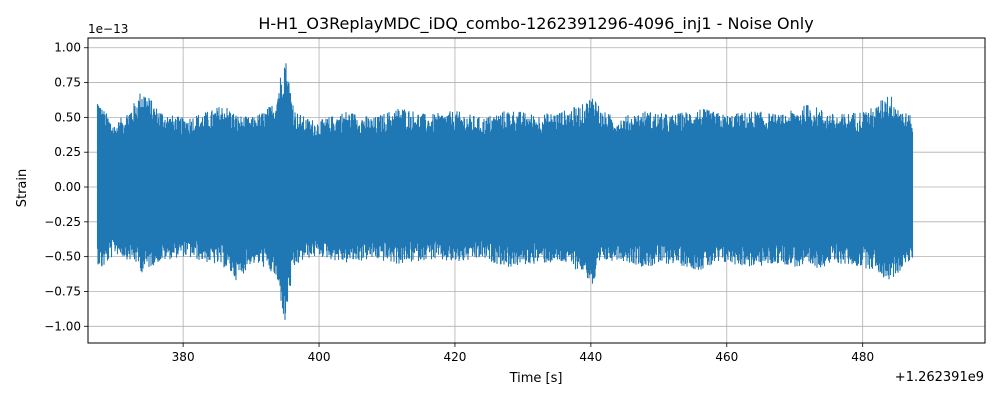  Describe the element at coordinates (67, 117) in the screenshot. I see `y-tick-label: 0.50` at that location.